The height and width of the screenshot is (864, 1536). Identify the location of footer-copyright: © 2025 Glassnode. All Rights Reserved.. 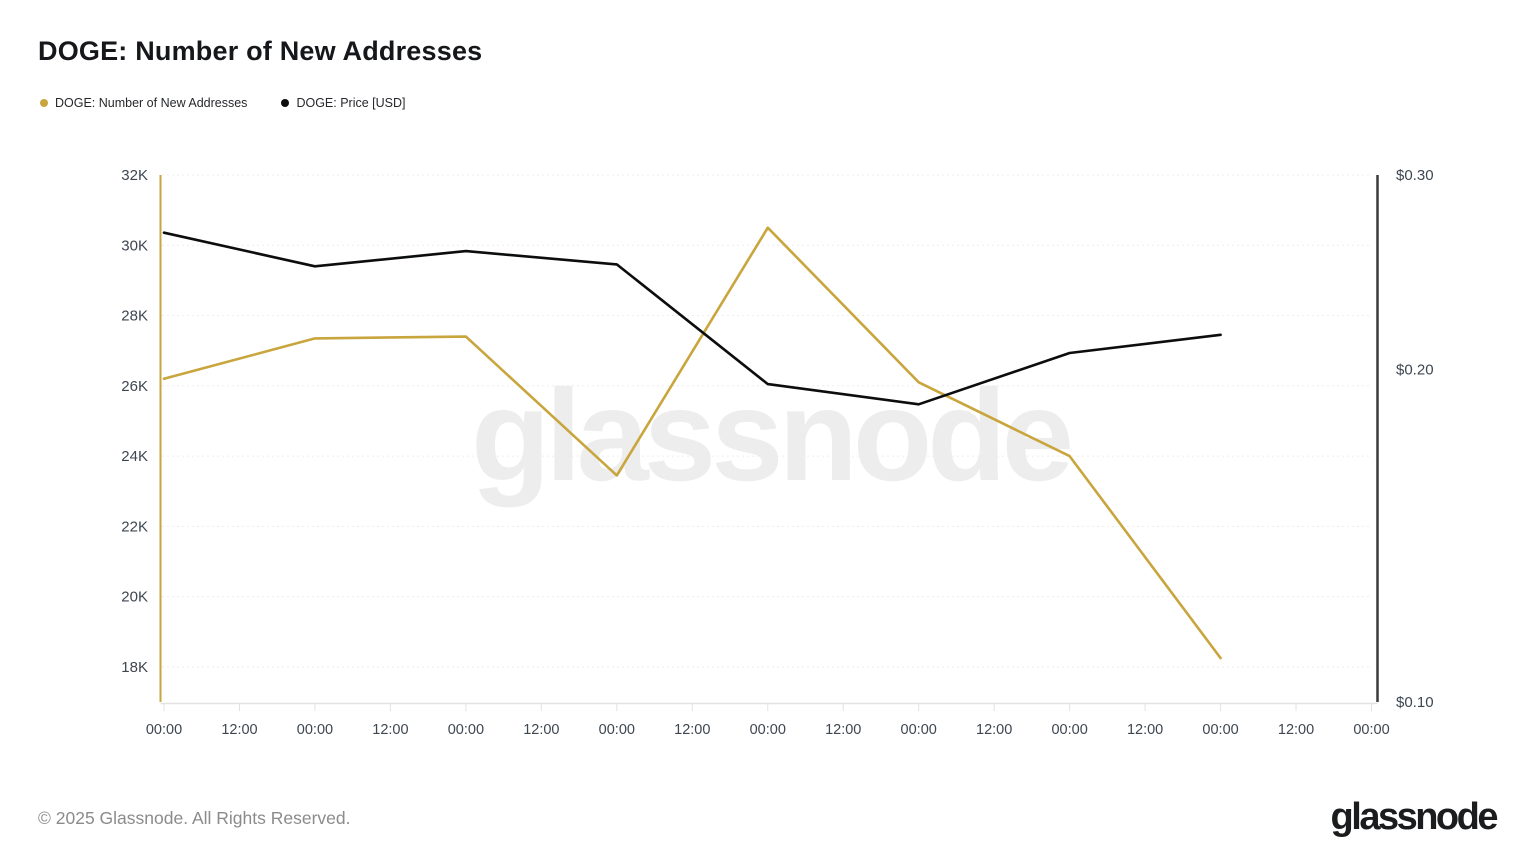
(194, 818).